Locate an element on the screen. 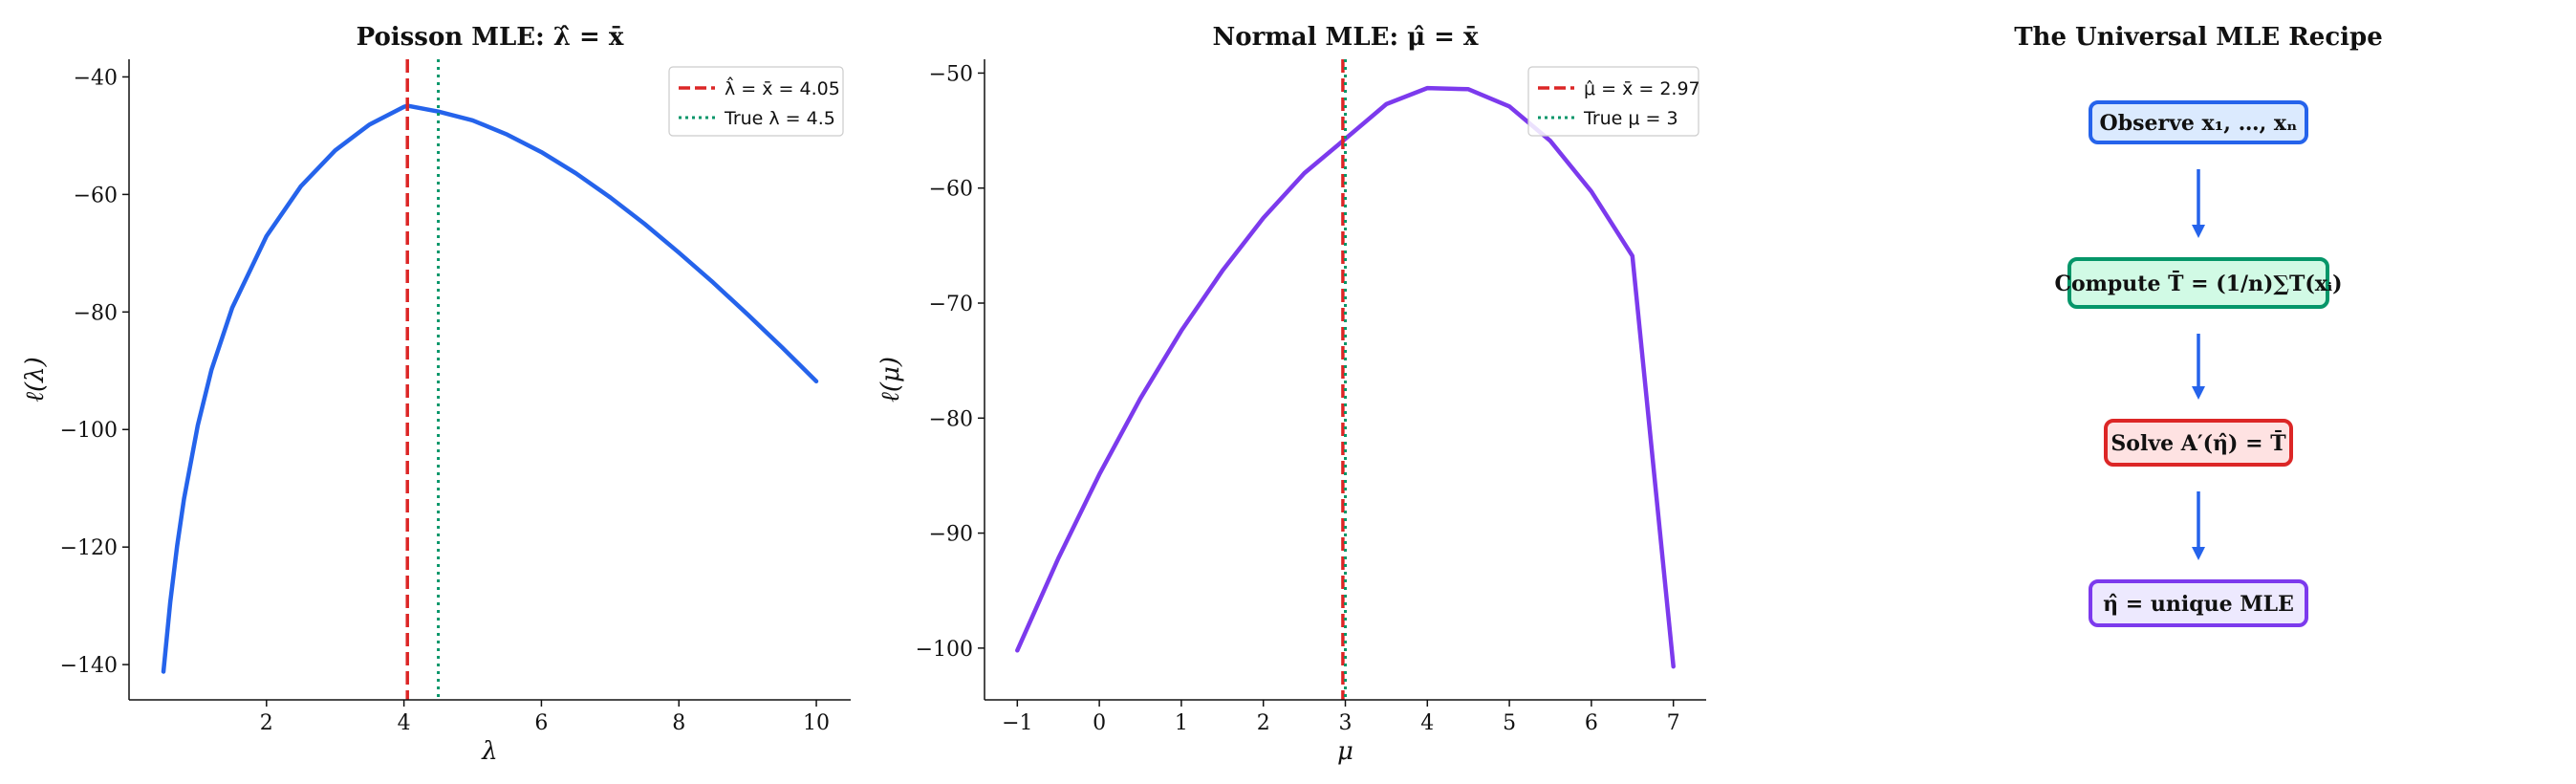 The image size is (2576, 784). legend-box is located at coordinates (1613, 101).